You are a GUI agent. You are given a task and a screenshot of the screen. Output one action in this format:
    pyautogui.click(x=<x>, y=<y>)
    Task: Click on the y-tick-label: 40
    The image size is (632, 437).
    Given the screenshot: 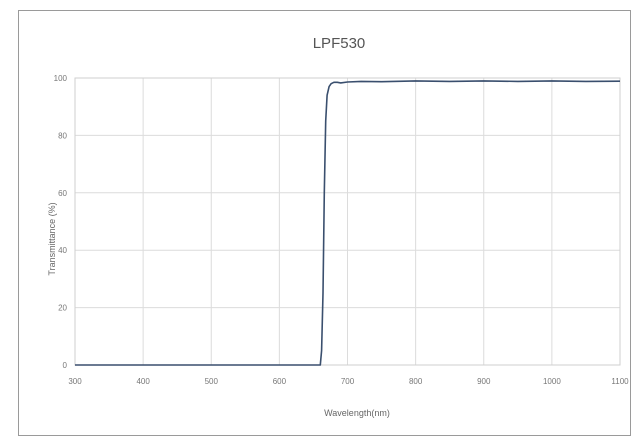 What is the action you would take?
    pyautogui.click(x=62, y=250)
    